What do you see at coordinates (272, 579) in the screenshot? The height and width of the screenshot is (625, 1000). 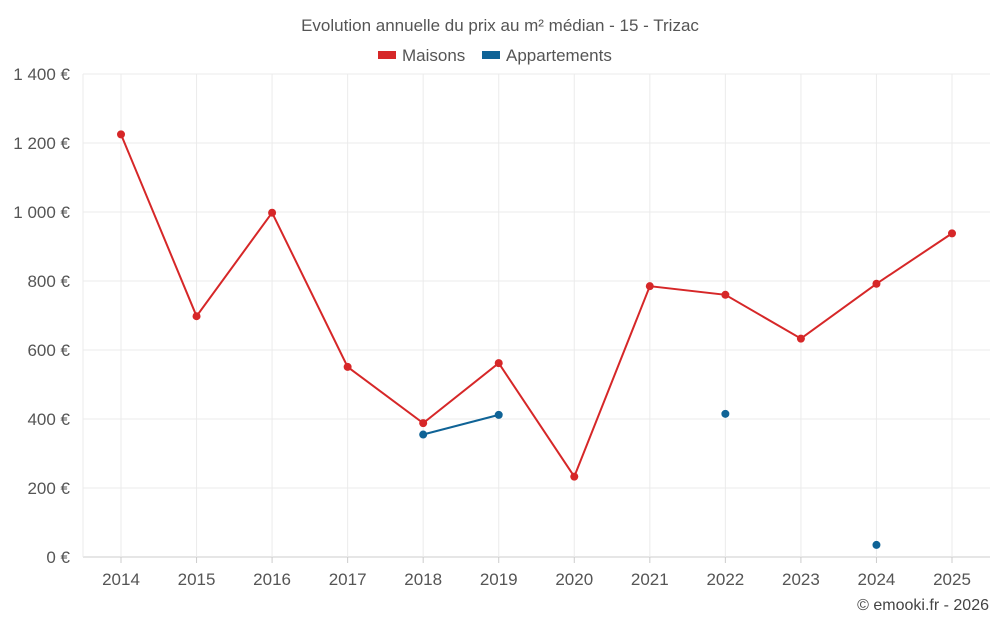 I see `x-tick-label: 2016` at bounding box center [272, 579].